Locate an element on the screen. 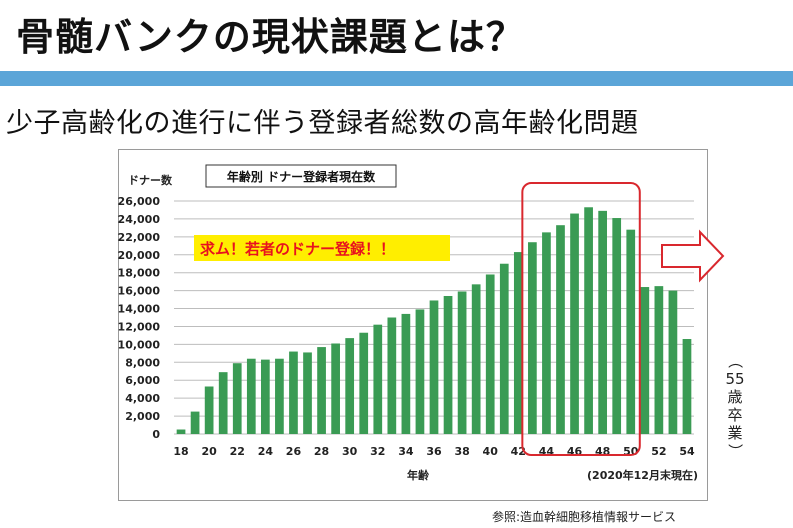 The width and height of the screenshot is (793, 528). y-tick-label: 2,000 is located at coordinates (142, 416).